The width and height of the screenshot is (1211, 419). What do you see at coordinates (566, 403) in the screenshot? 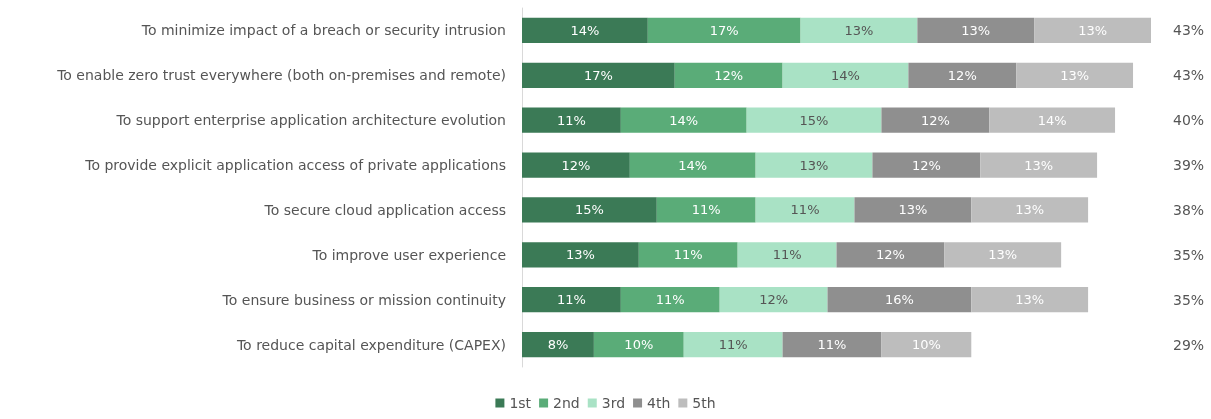
I see `legend-label: 2nd` at bounding box center [566, 403].